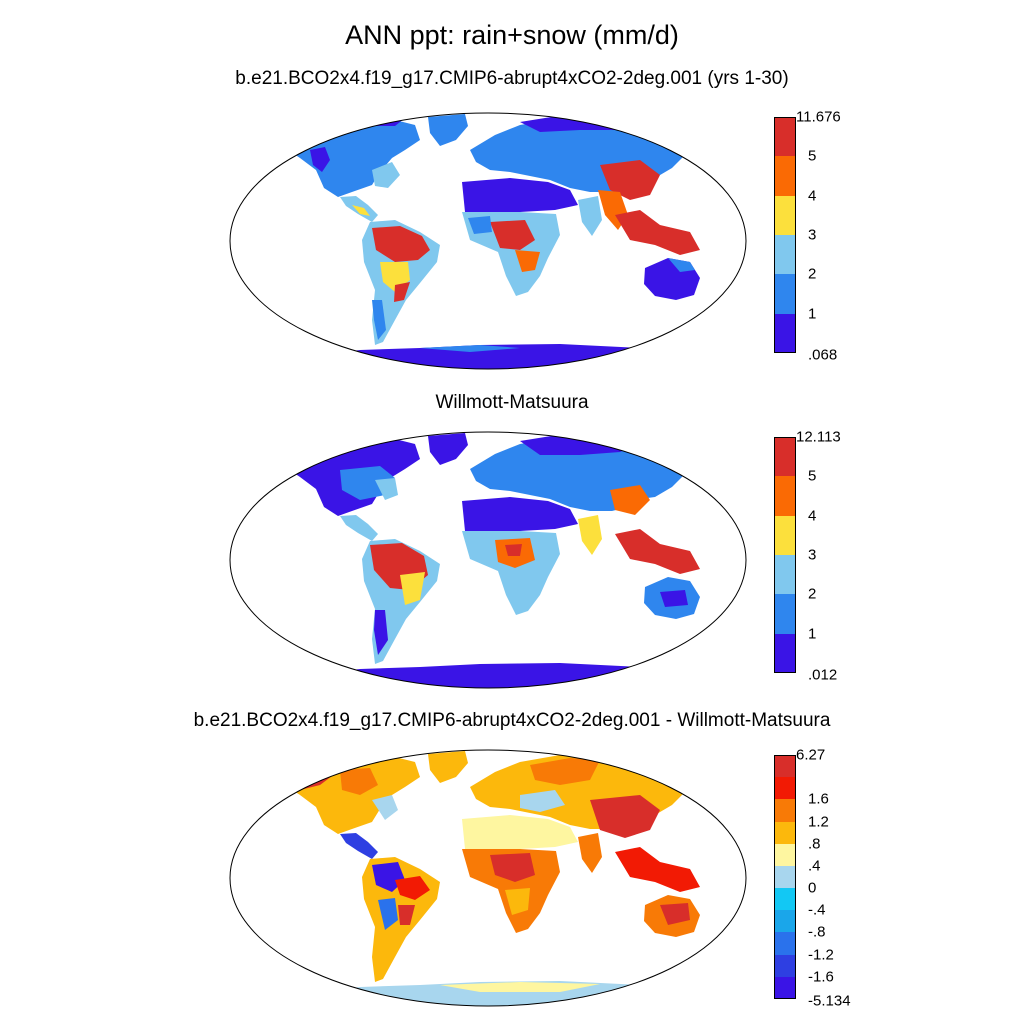 This screenshot has height=1024, width=1024. Describe the element at coordinates (818, 822) in the screenshot. I see `colorbar-label: 1.2` at that location.